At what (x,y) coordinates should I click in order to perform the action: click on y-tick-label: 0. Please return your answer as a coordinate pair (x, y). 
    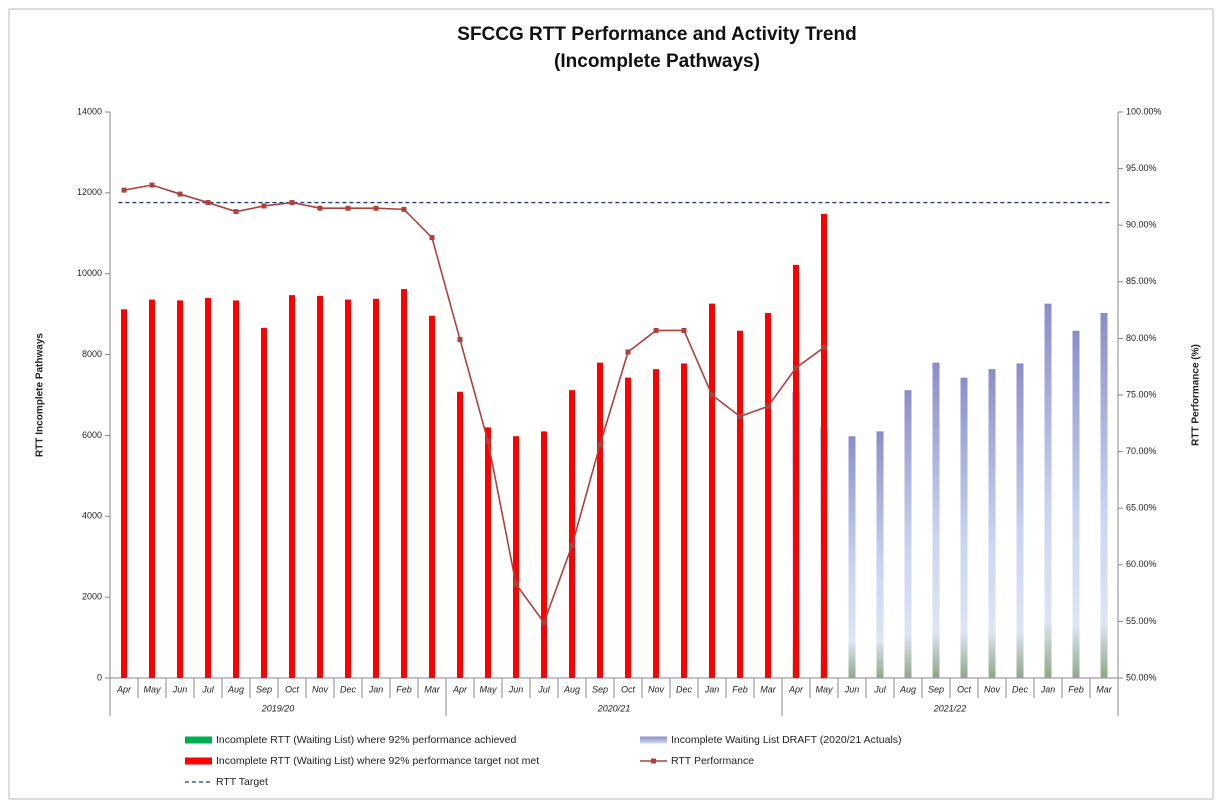
    Looking at the image, I should click on (99, 677).